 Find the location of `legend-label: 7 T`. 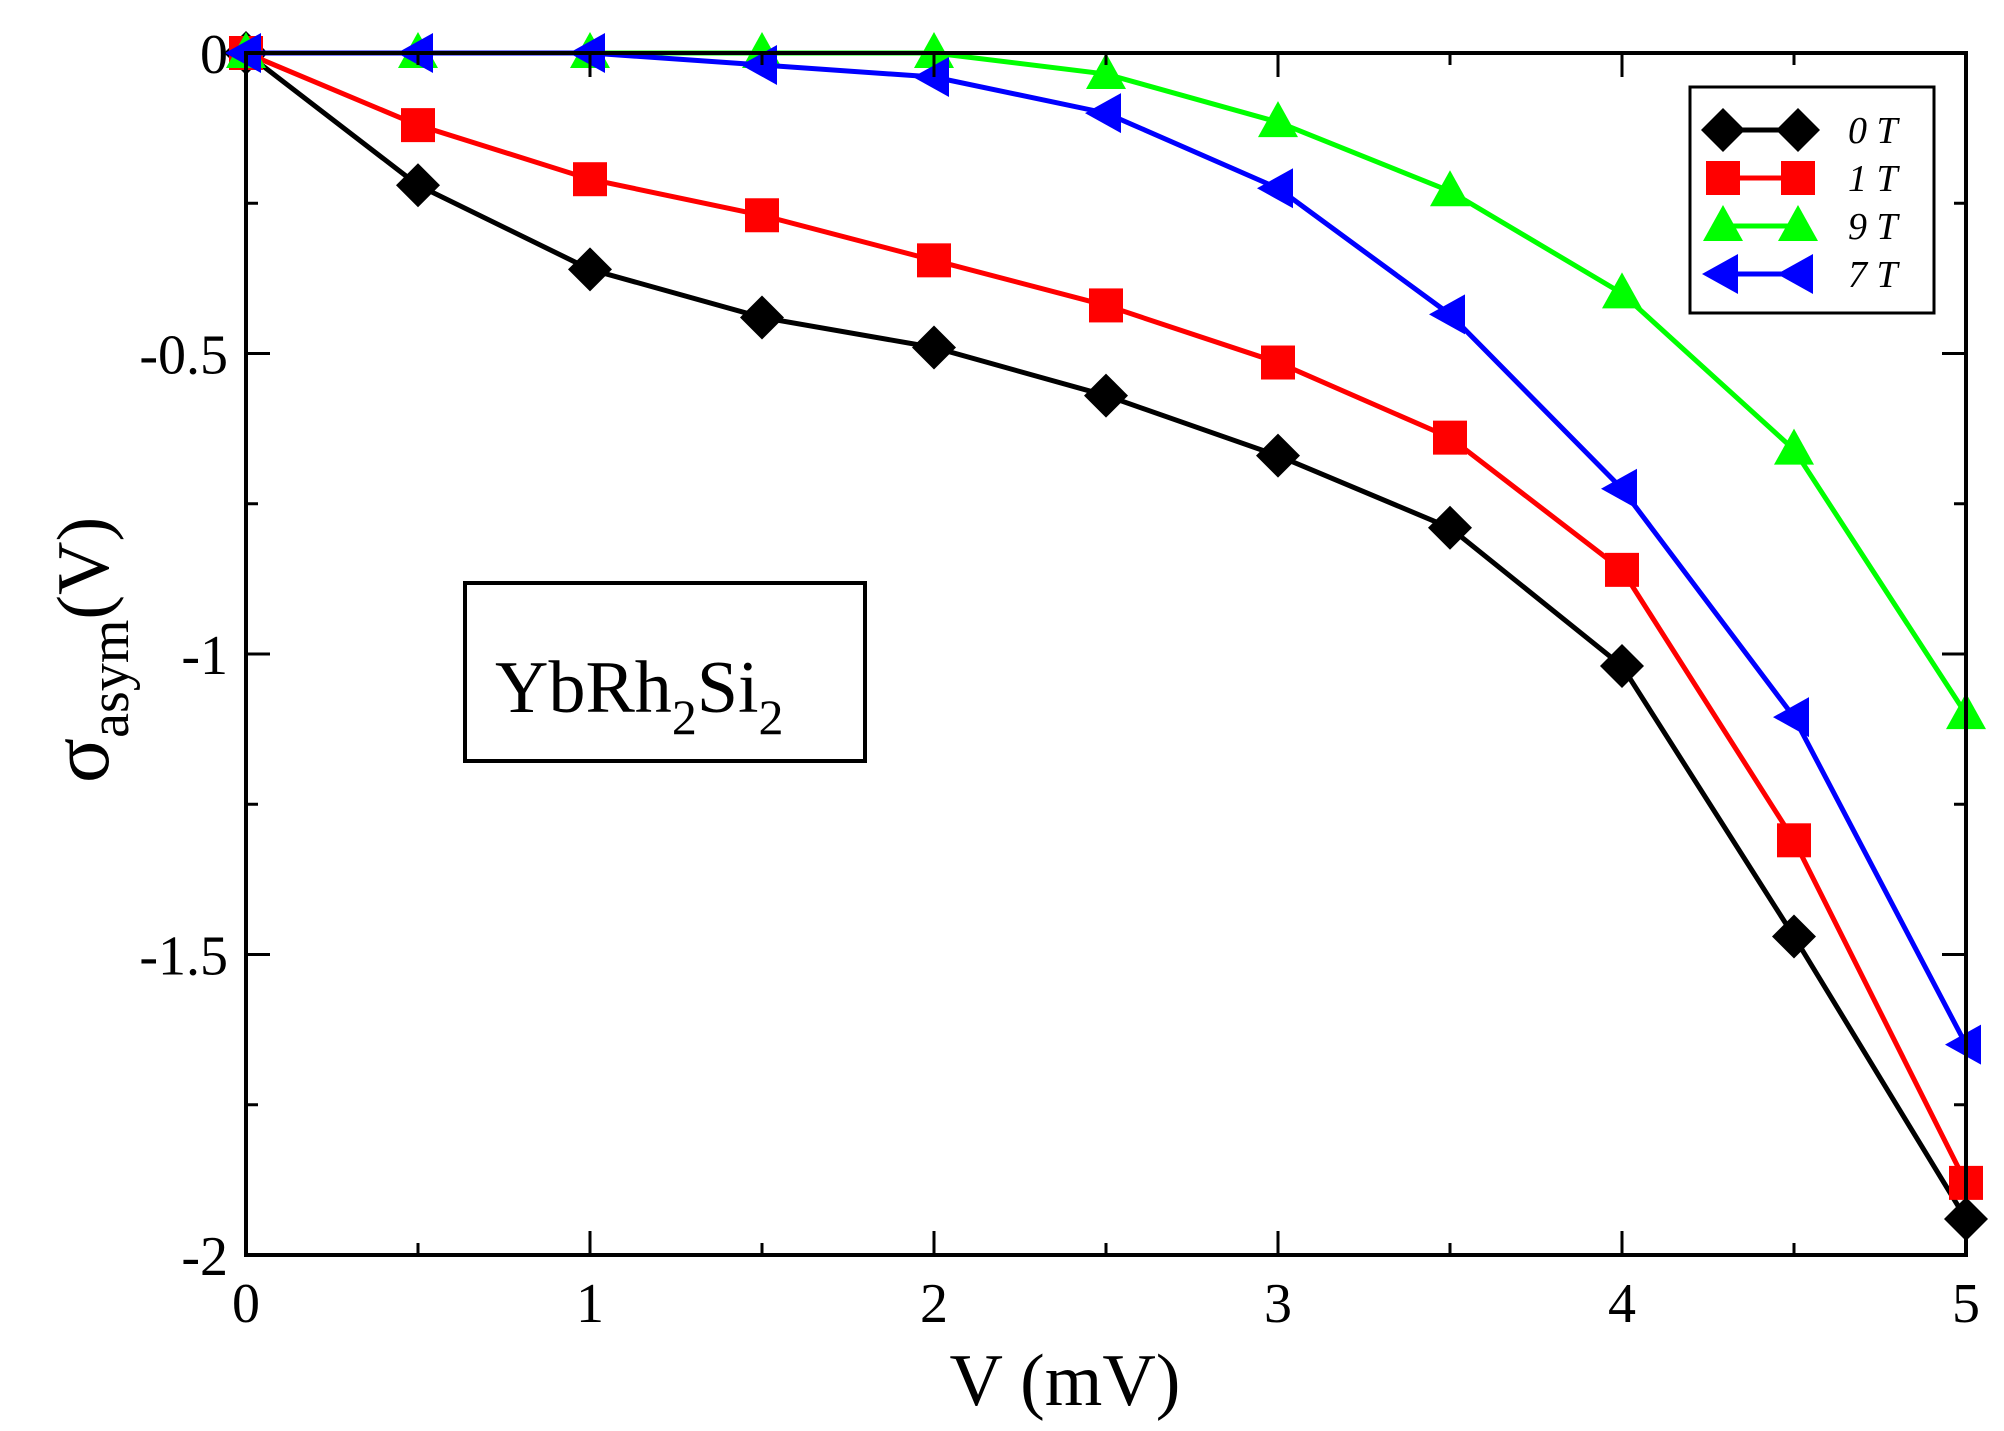

legend-label: 7 T is located at coordinates (1874, 275).